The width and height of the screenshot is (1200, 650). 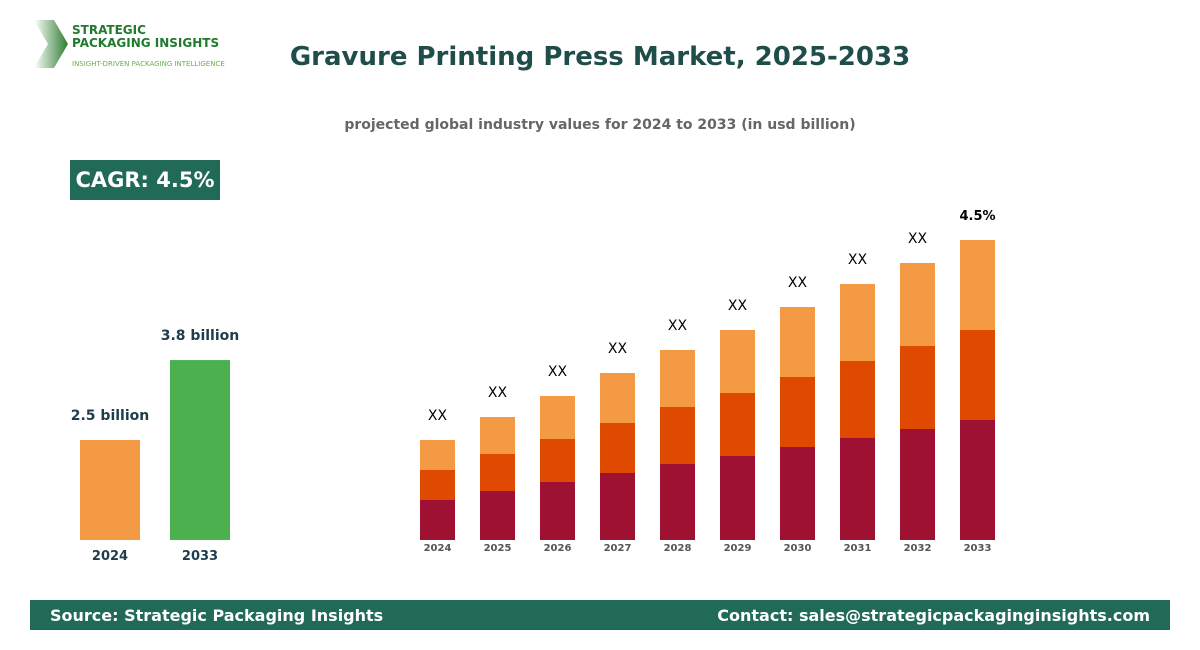 I want to click on chevron-logo-icon, so click(x=51, y=44).